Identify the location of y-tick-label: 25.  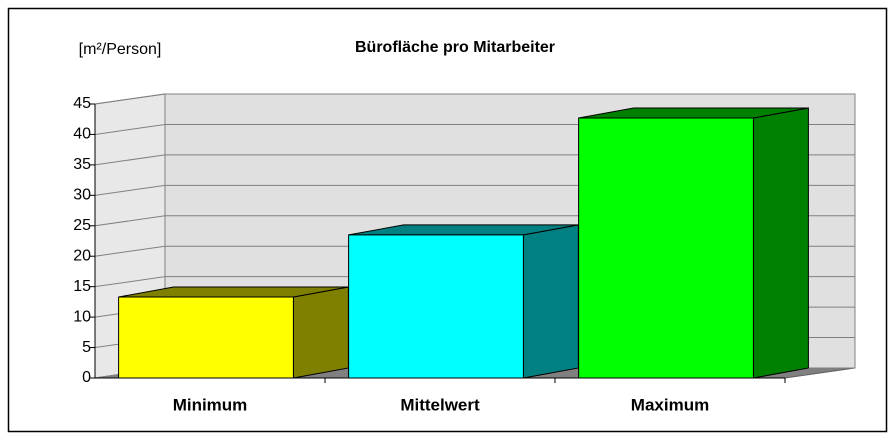
(82, 225).